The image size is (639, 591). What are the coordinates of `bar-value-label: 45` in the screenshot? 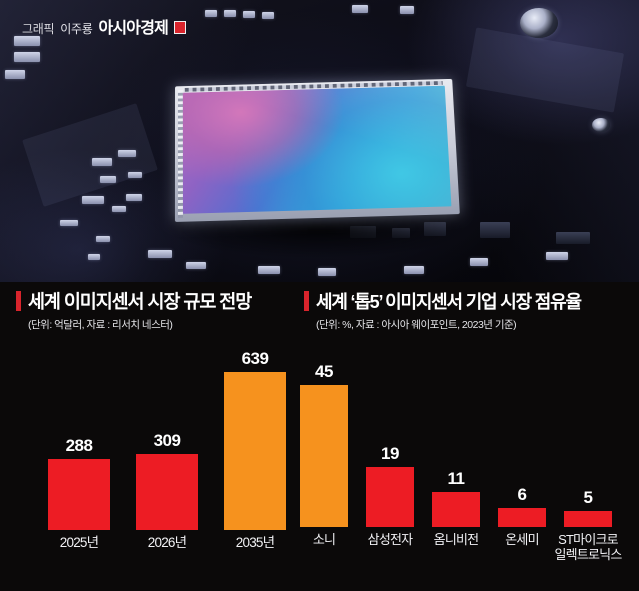 It's located at (324, 371).